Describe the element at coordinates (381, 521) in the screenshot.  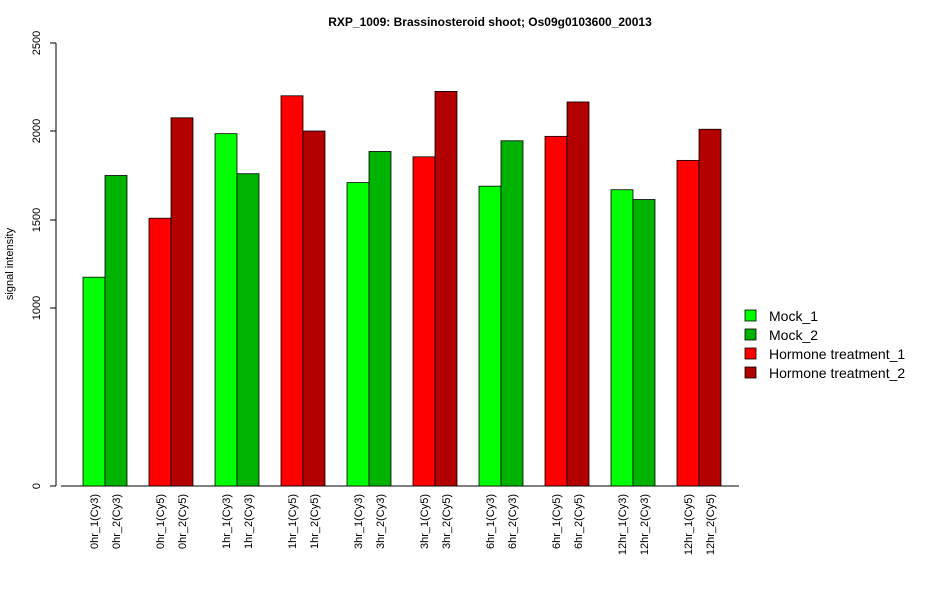
I see `x-tick-label: 3hr_2(Cy3)` at that location.